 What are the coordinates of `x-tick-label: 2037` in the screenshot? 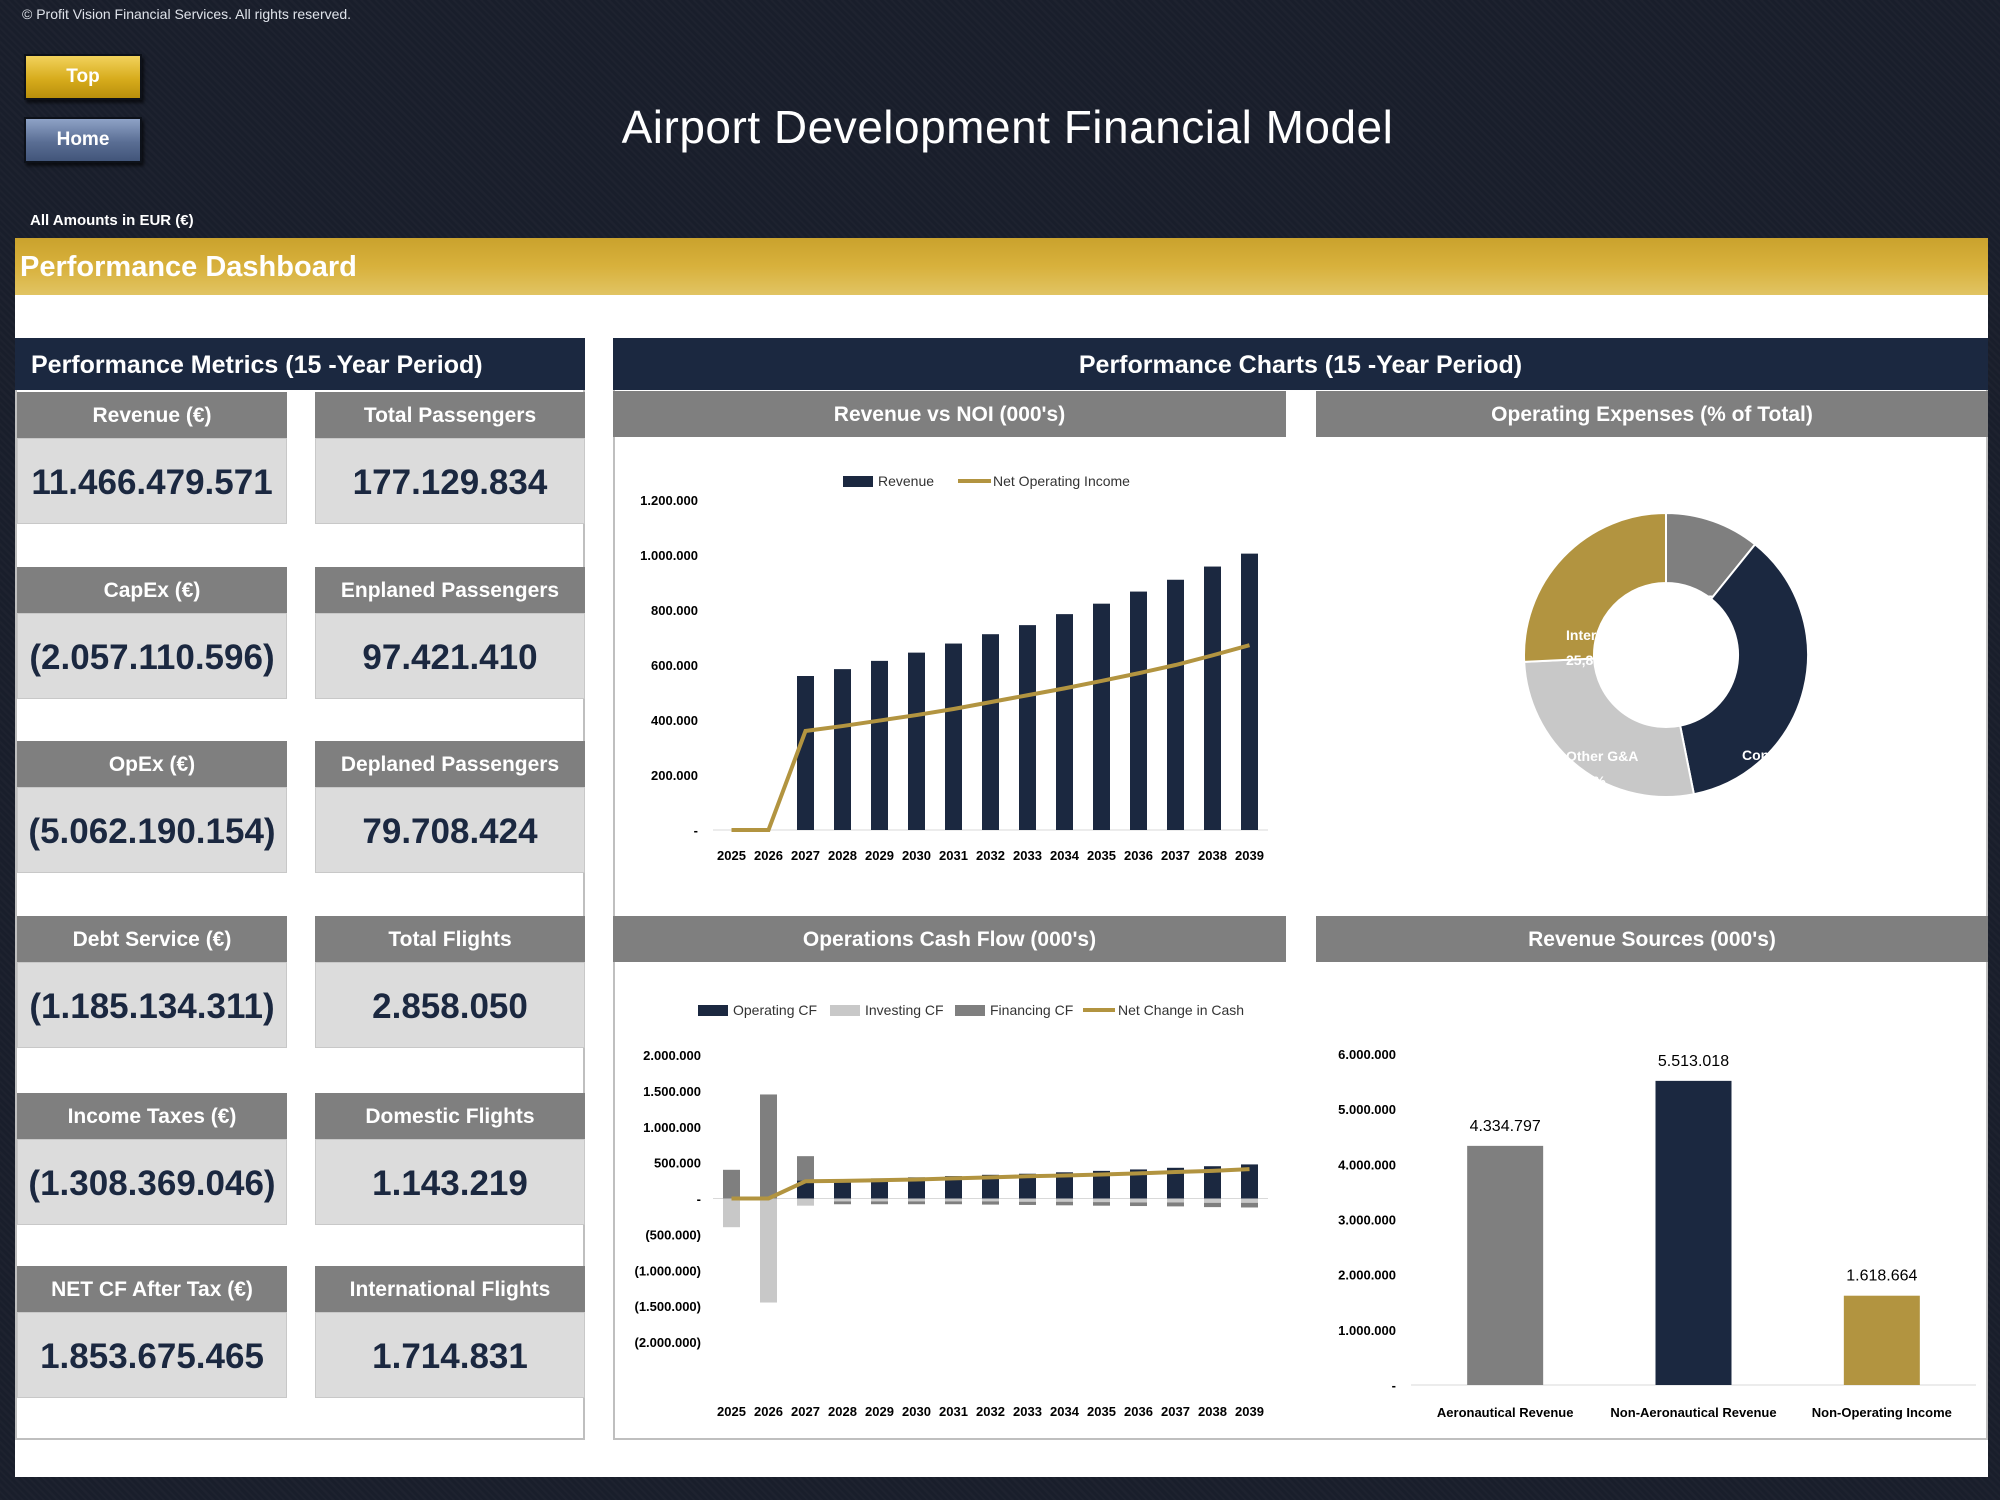 It's located at (1175, 1411).